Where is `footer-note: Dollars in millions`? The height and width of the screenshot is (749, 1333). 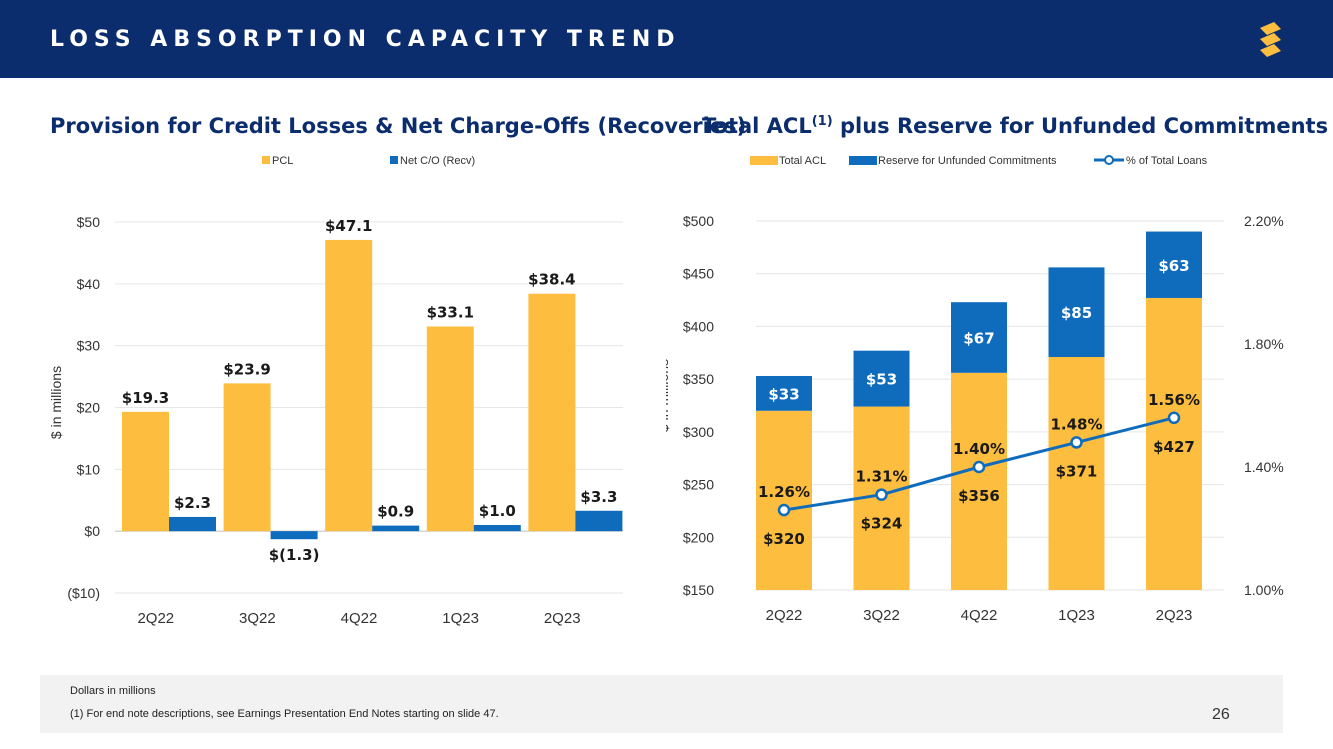 footer-note: Dollars in millions is located at coordinates (113, 691).